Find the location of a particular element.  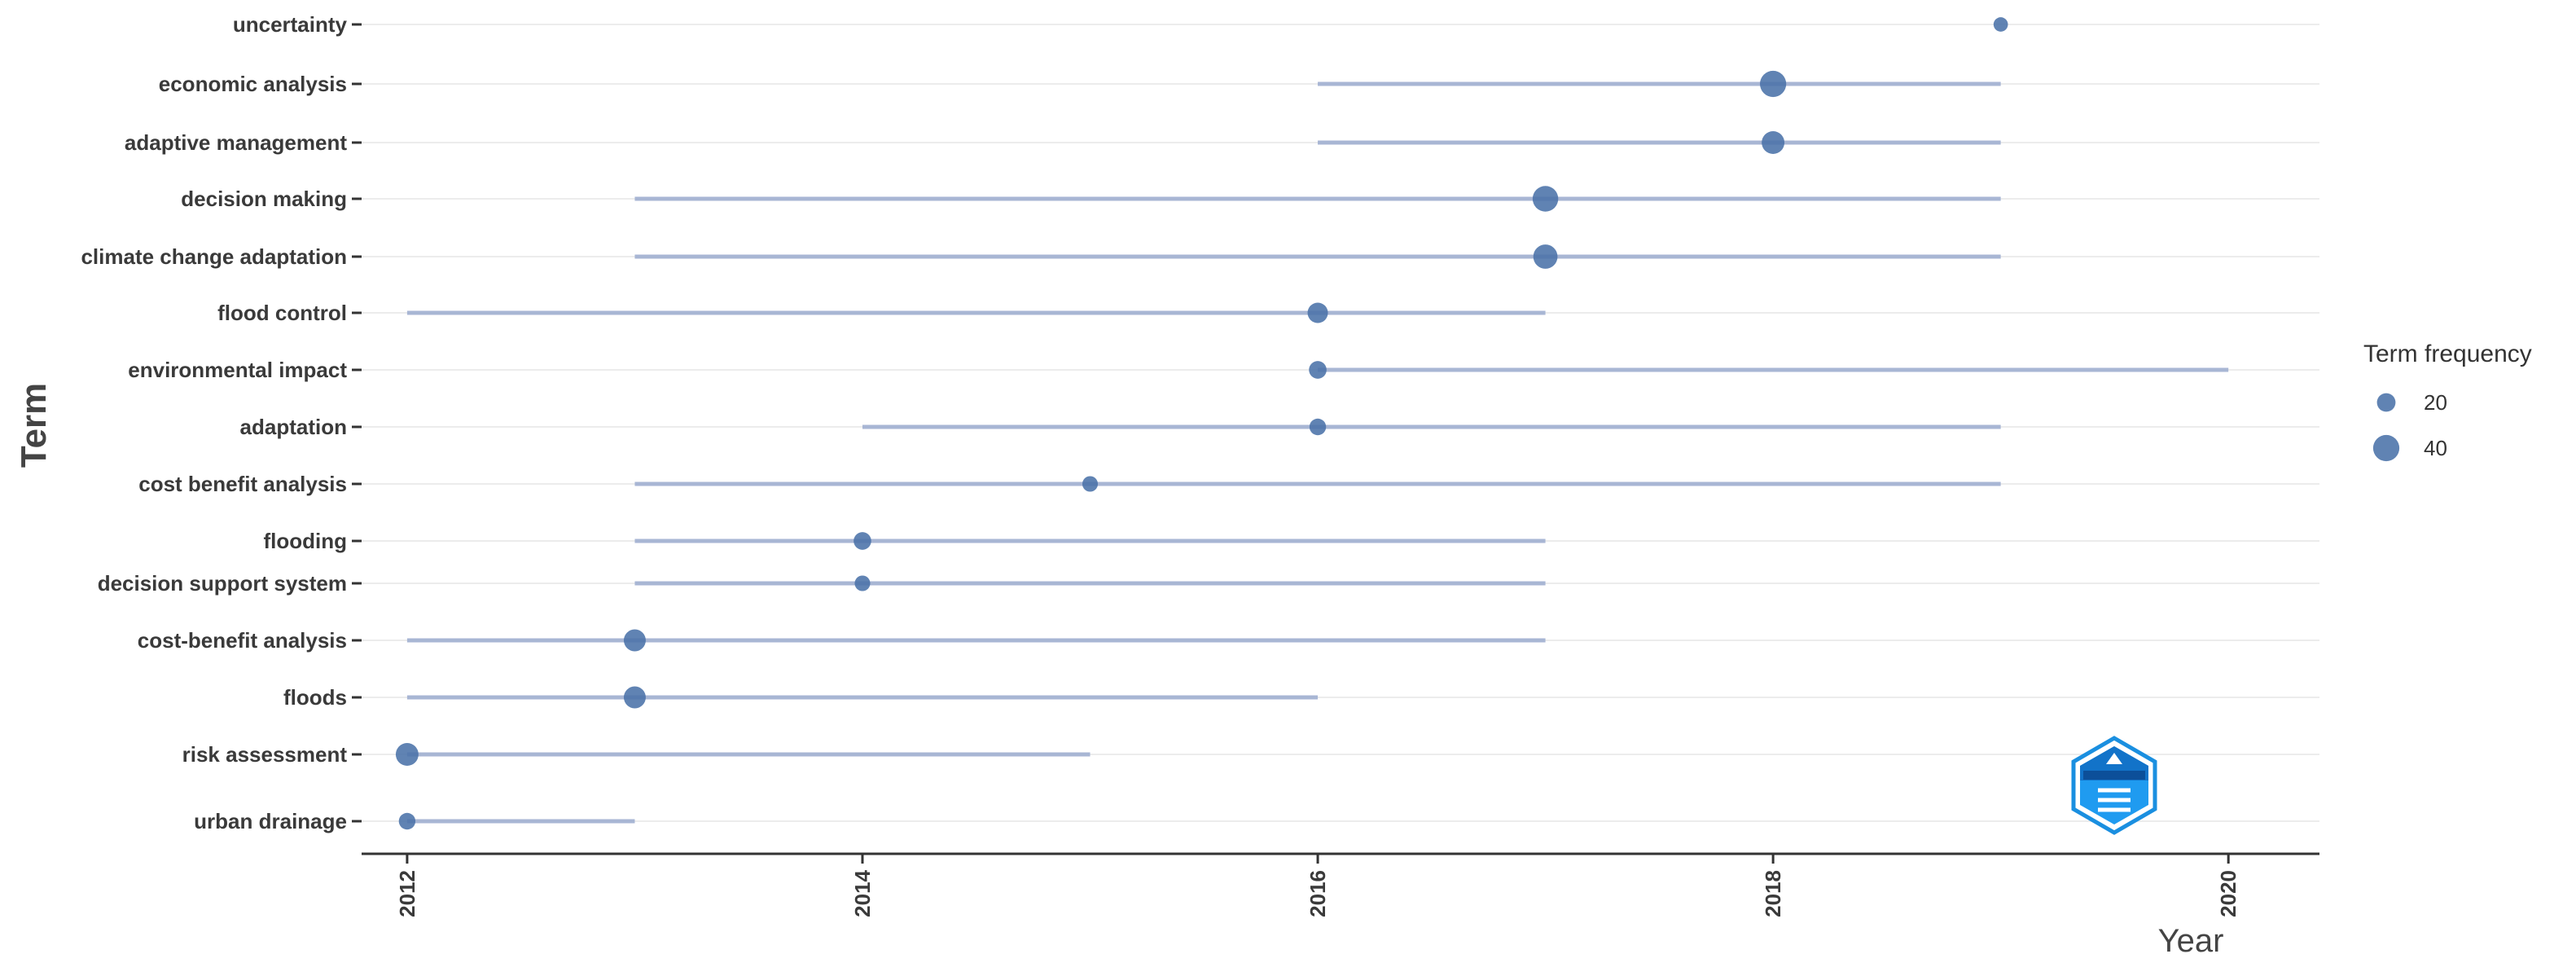

term-label-5: flood control is located at coordinates (282, 313).